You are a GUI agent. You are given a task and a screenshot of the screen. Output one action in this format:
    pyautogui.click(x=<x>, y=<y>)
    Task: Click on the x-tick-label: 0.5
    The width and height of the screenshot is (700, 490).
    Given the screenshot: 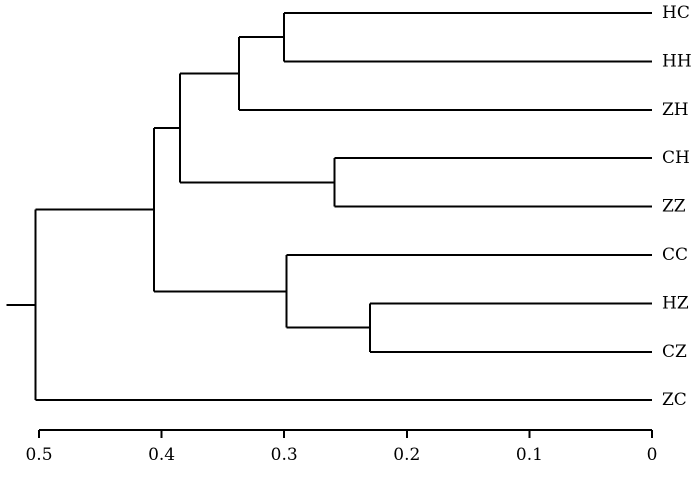 What is the action you would take?
    pyautogui.click(x=38, y=455)
    